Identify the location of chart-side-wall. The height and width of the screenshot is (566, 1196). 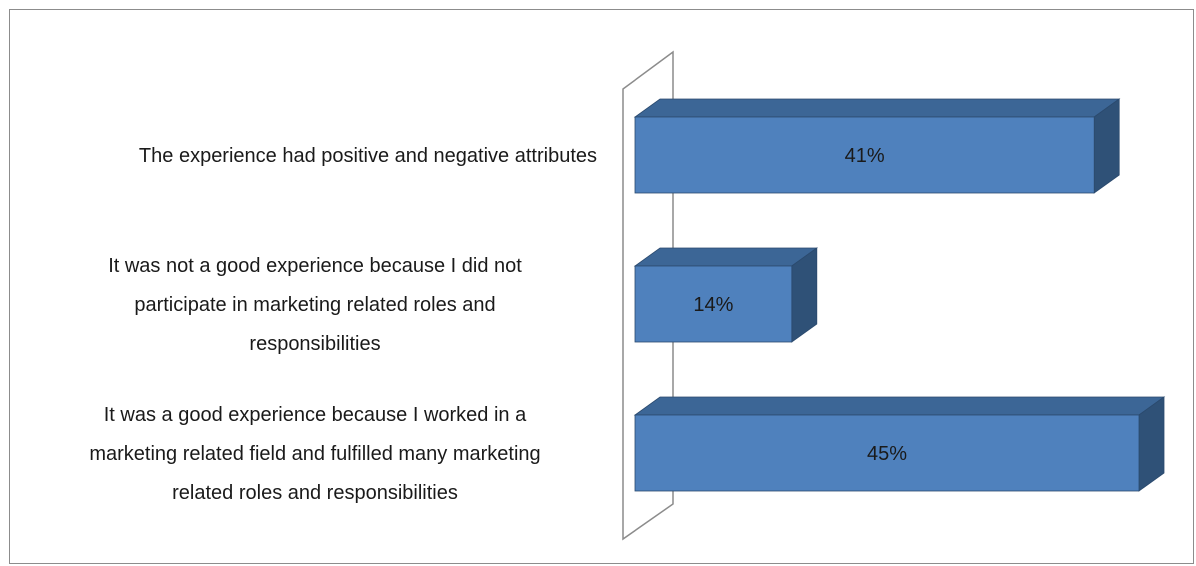
(648, 295).